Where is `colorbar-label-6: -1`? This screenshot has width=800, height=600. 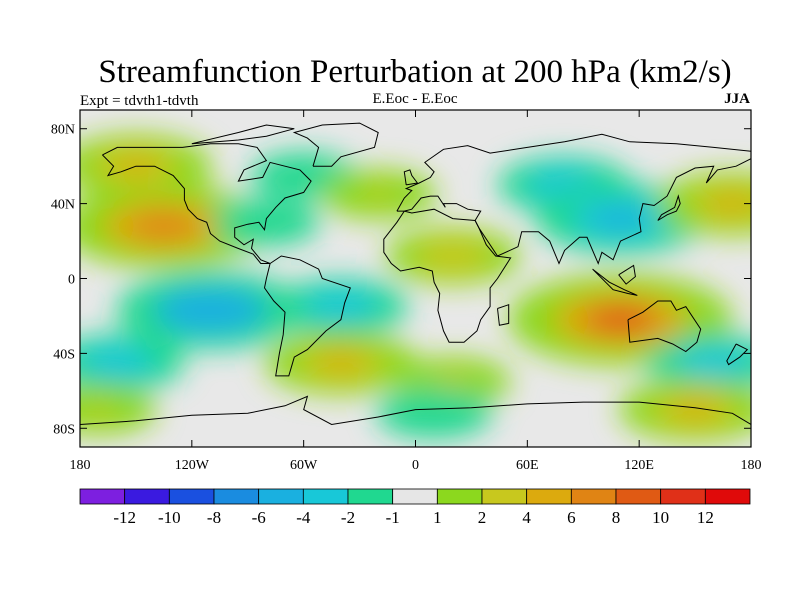 colorbar-label-6: -1 is located at coordinates (393, 517).